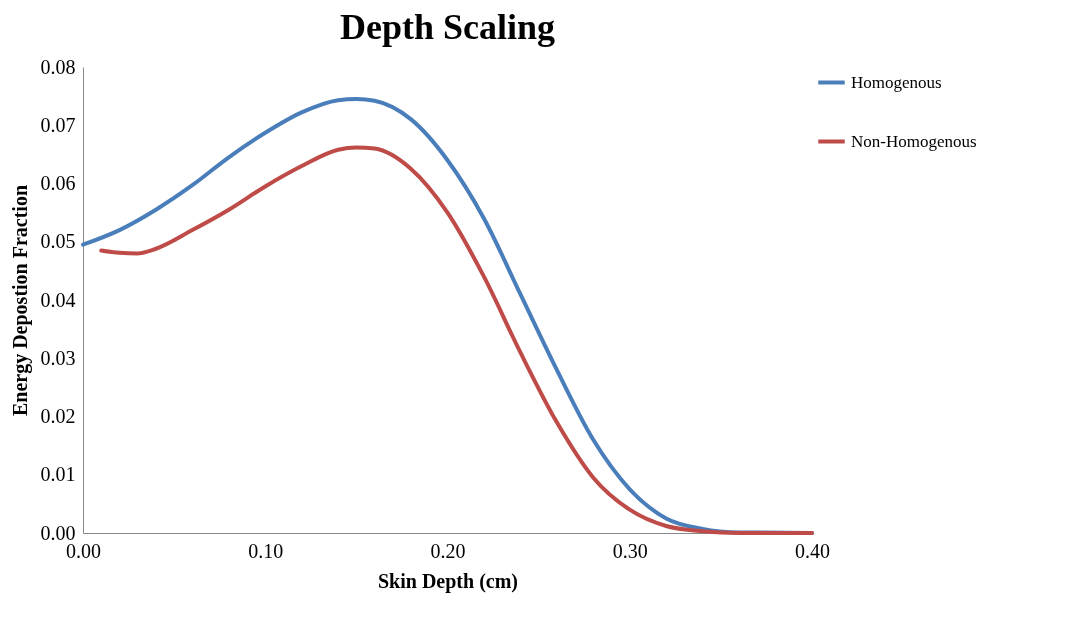  Describe the element at coordinates (58, 241) in the screenshot. I see `y-tick-label: 0.05` at that location.